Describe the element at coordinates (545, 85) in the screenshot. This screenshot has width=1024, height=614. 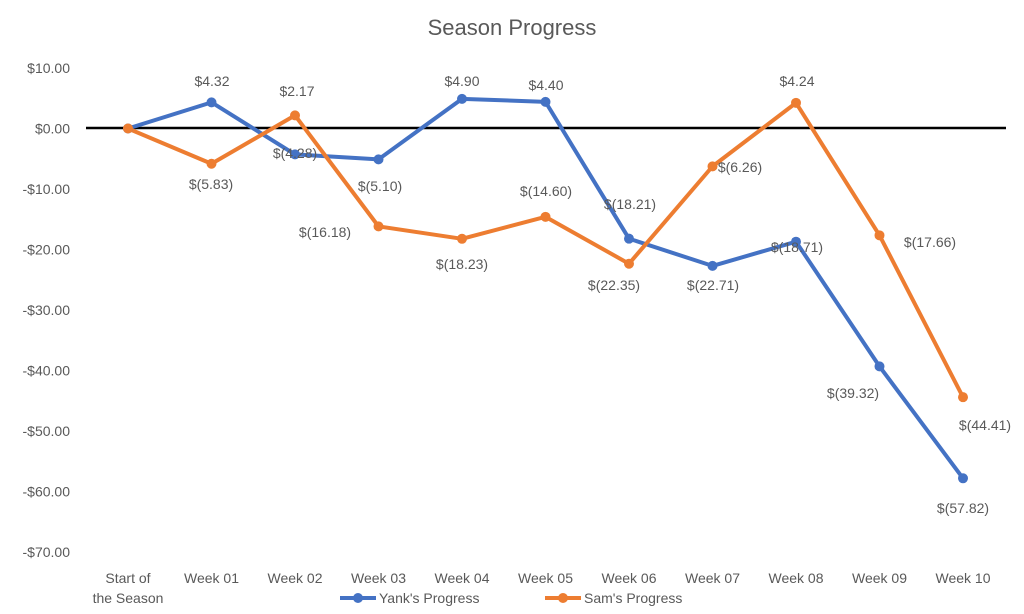
I see `data-label: $4.40` at that location.